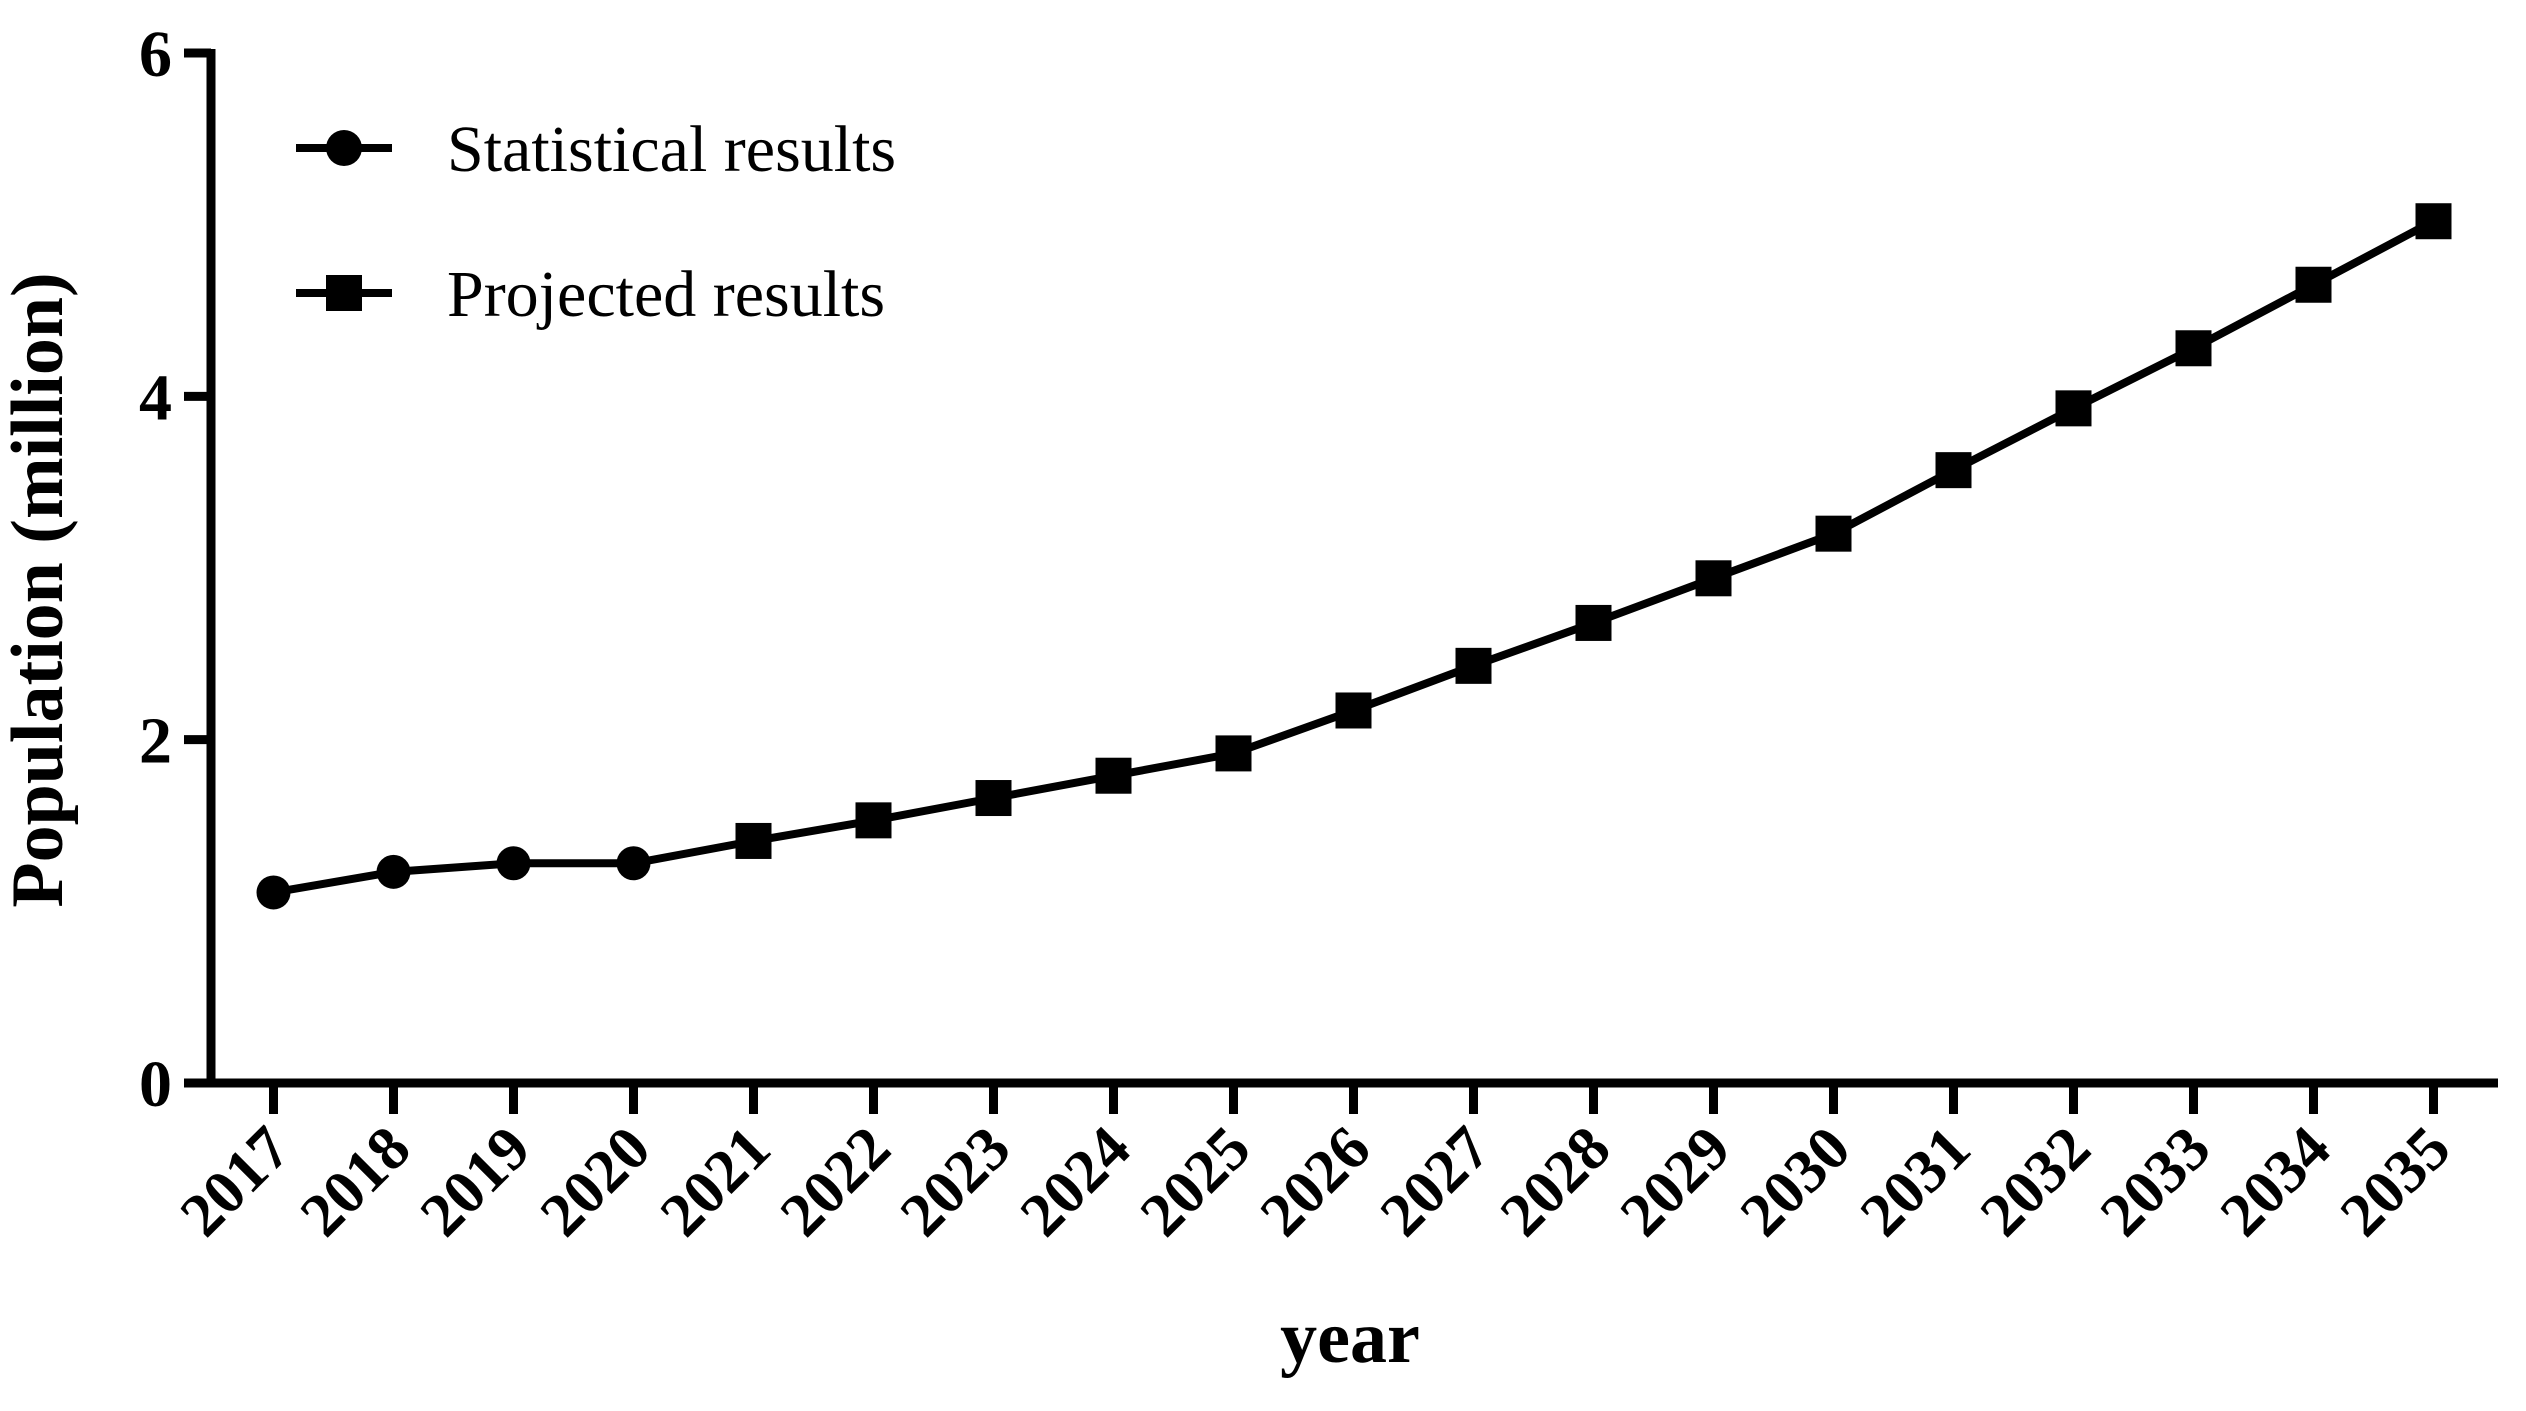  What do you see at coordinates (155, 741) in the screenshot?
I see `y-tick-label: 2` at bounding box center [155, 741].